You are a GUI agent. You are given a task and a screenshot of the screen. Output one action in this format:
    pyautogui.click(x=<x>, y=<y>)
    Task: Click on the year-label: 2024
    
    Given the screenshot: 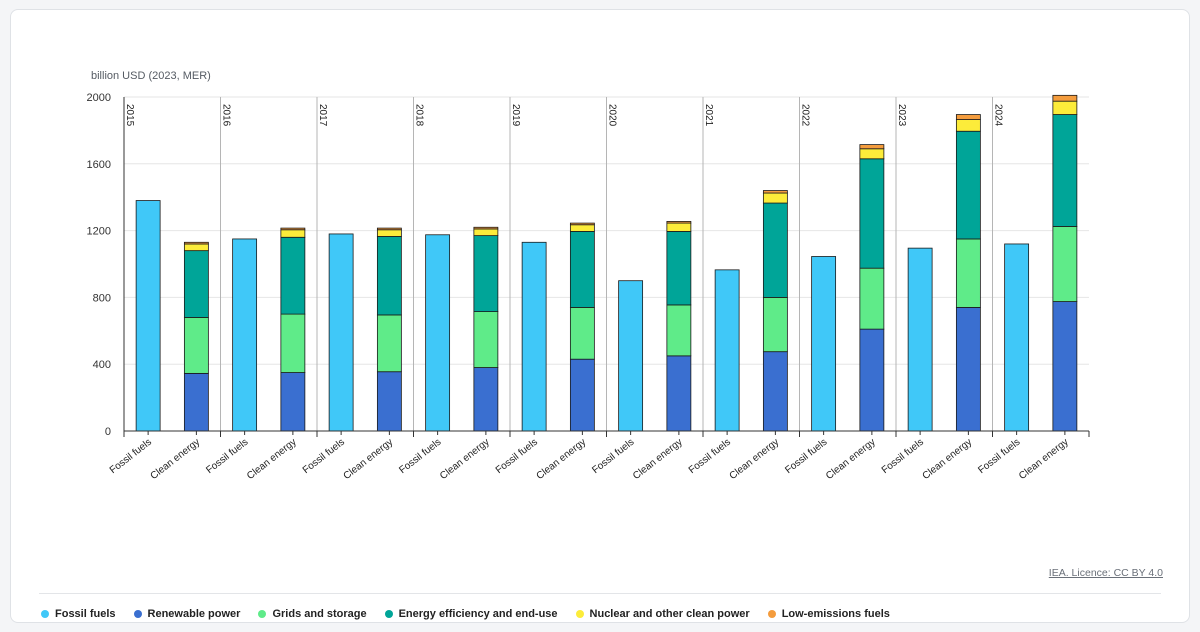 What is the action you would take?
    pyautogui.click(x=998, y=115)
    